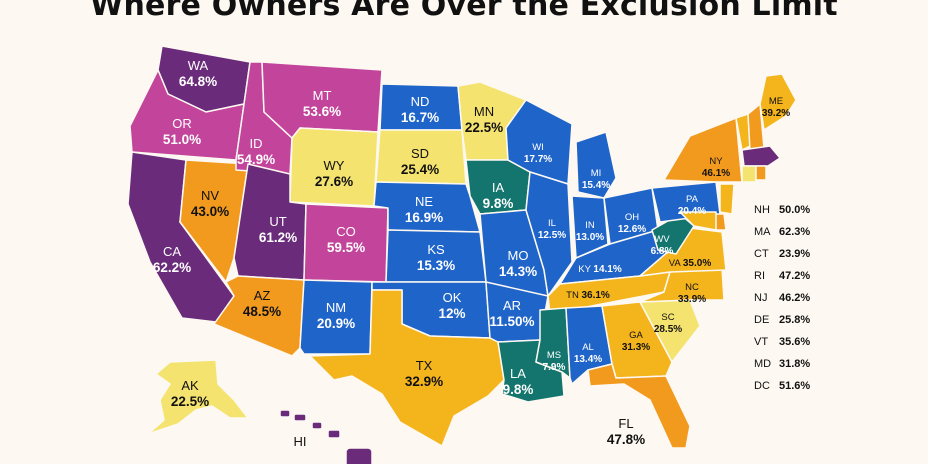 The image size is (928, 464). What do you see at coordinates (198, 81) in the screenshot?
I see `state-value-wa: 64.8%` at bounding box center [198, 81].